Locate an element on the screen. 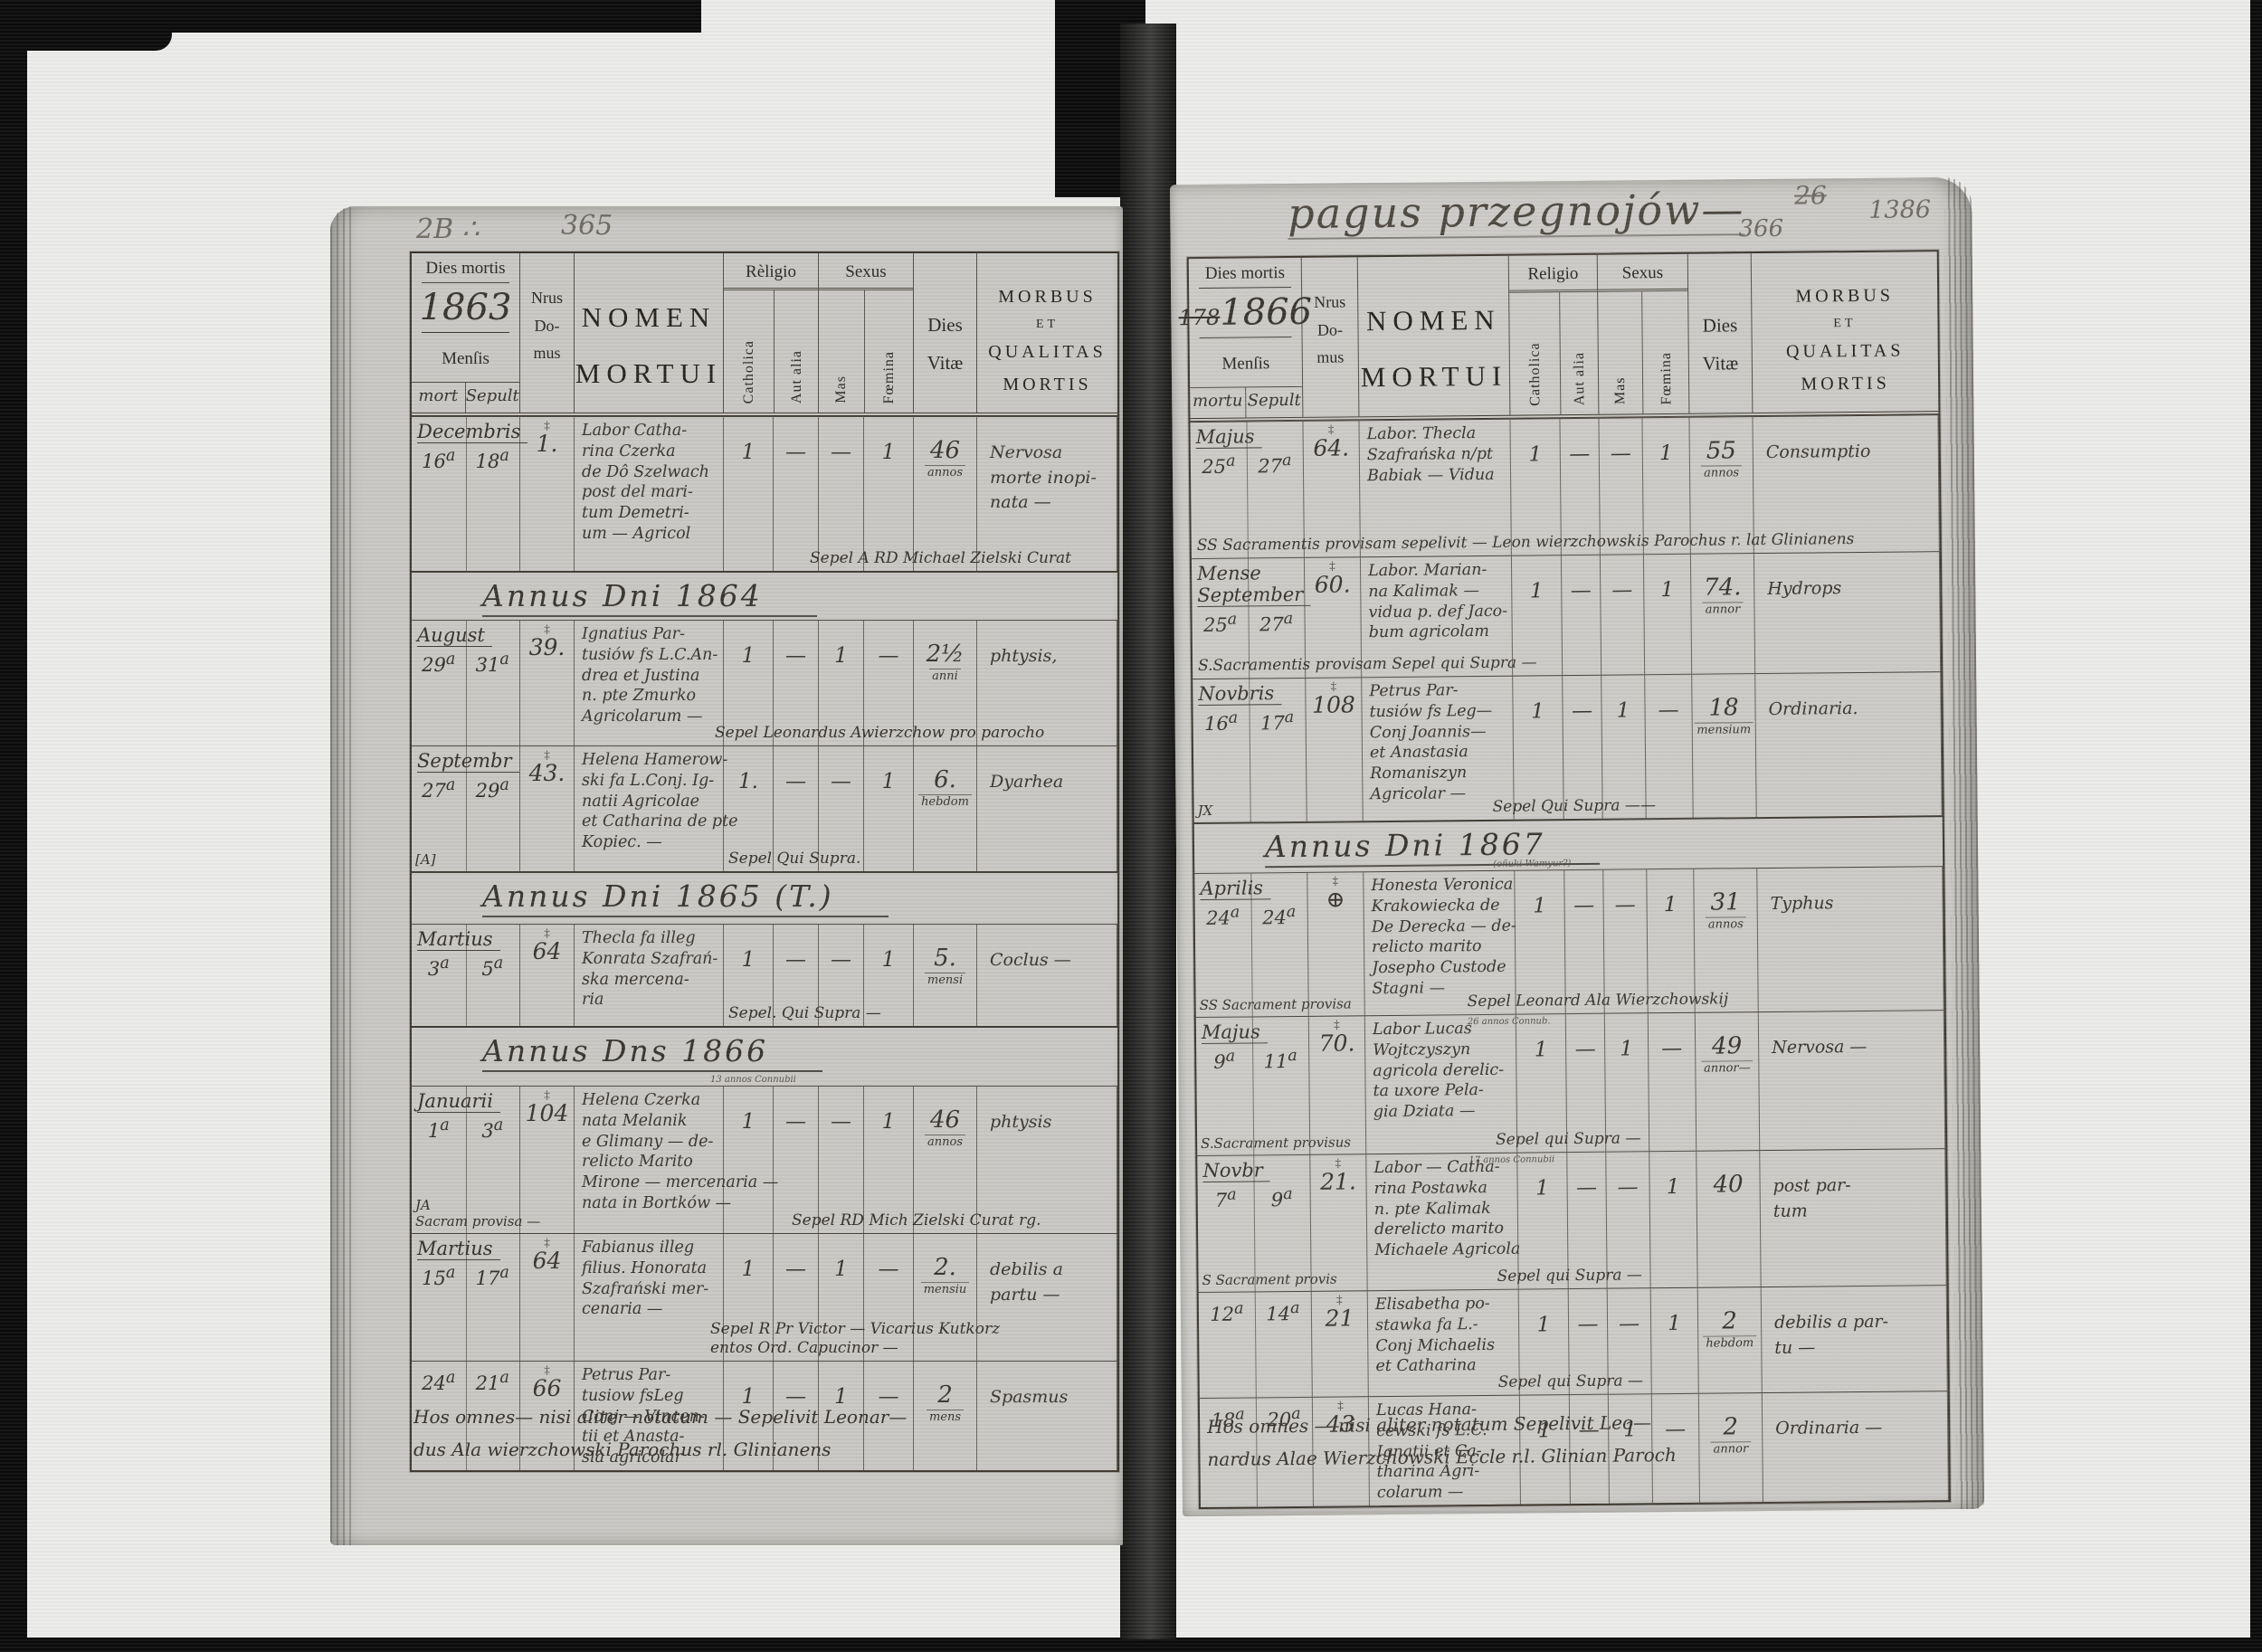 This screenshot has width=2262, height=1652. row-morbus: Coclus — is located at coordinates (1047, 975).